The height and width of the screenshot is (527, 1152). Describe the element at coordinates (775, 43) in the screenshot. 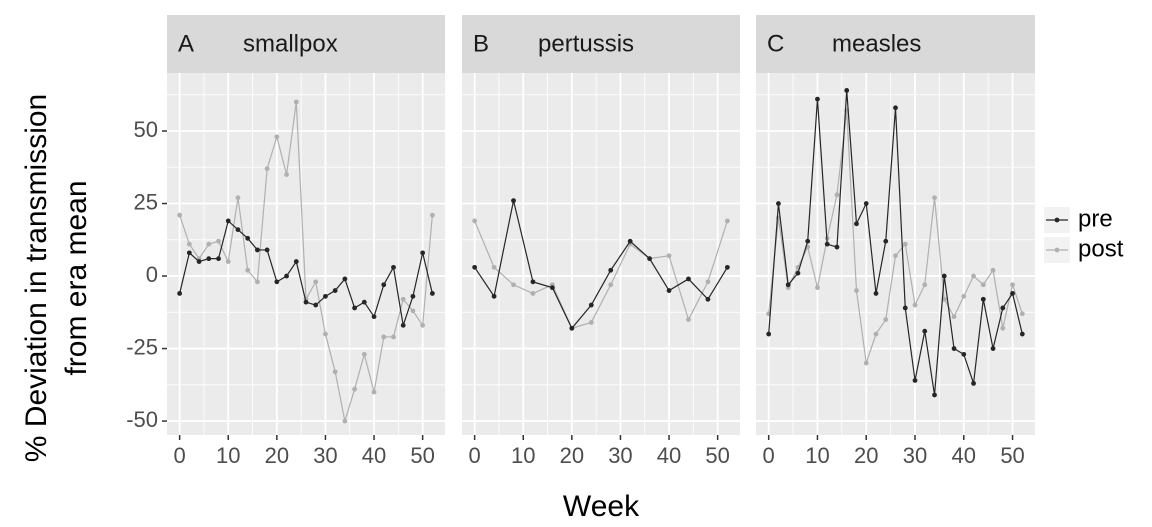

I see `panel-label: C` at that location.